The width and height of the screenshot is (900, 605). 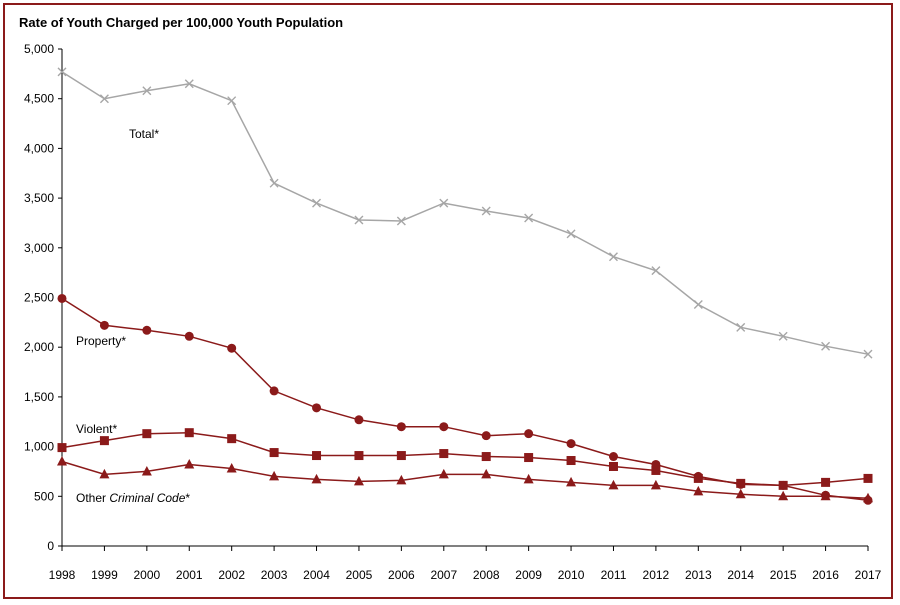 What do you see at coordinates (698, 575) in the screenshot?
I see `x-tick-label: 2013` at bounding box center [698, 575].